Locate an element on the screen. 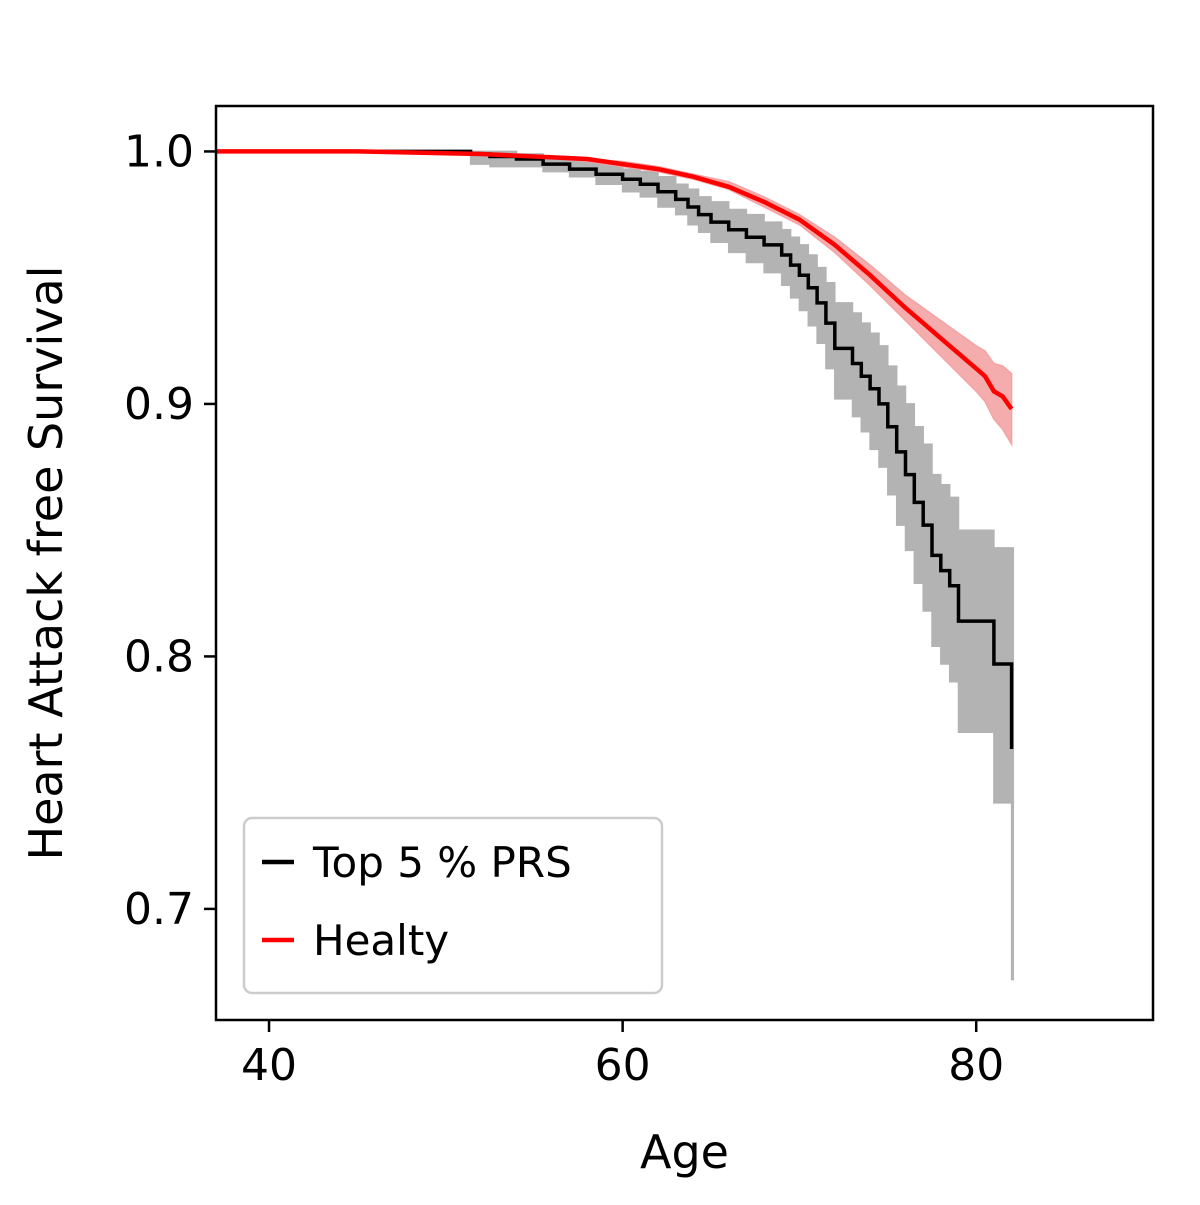 Image resolution: width=1200 pixels, height=1205 pixels. y-tick-label: 1.0 is located at coordinates (159, 151).